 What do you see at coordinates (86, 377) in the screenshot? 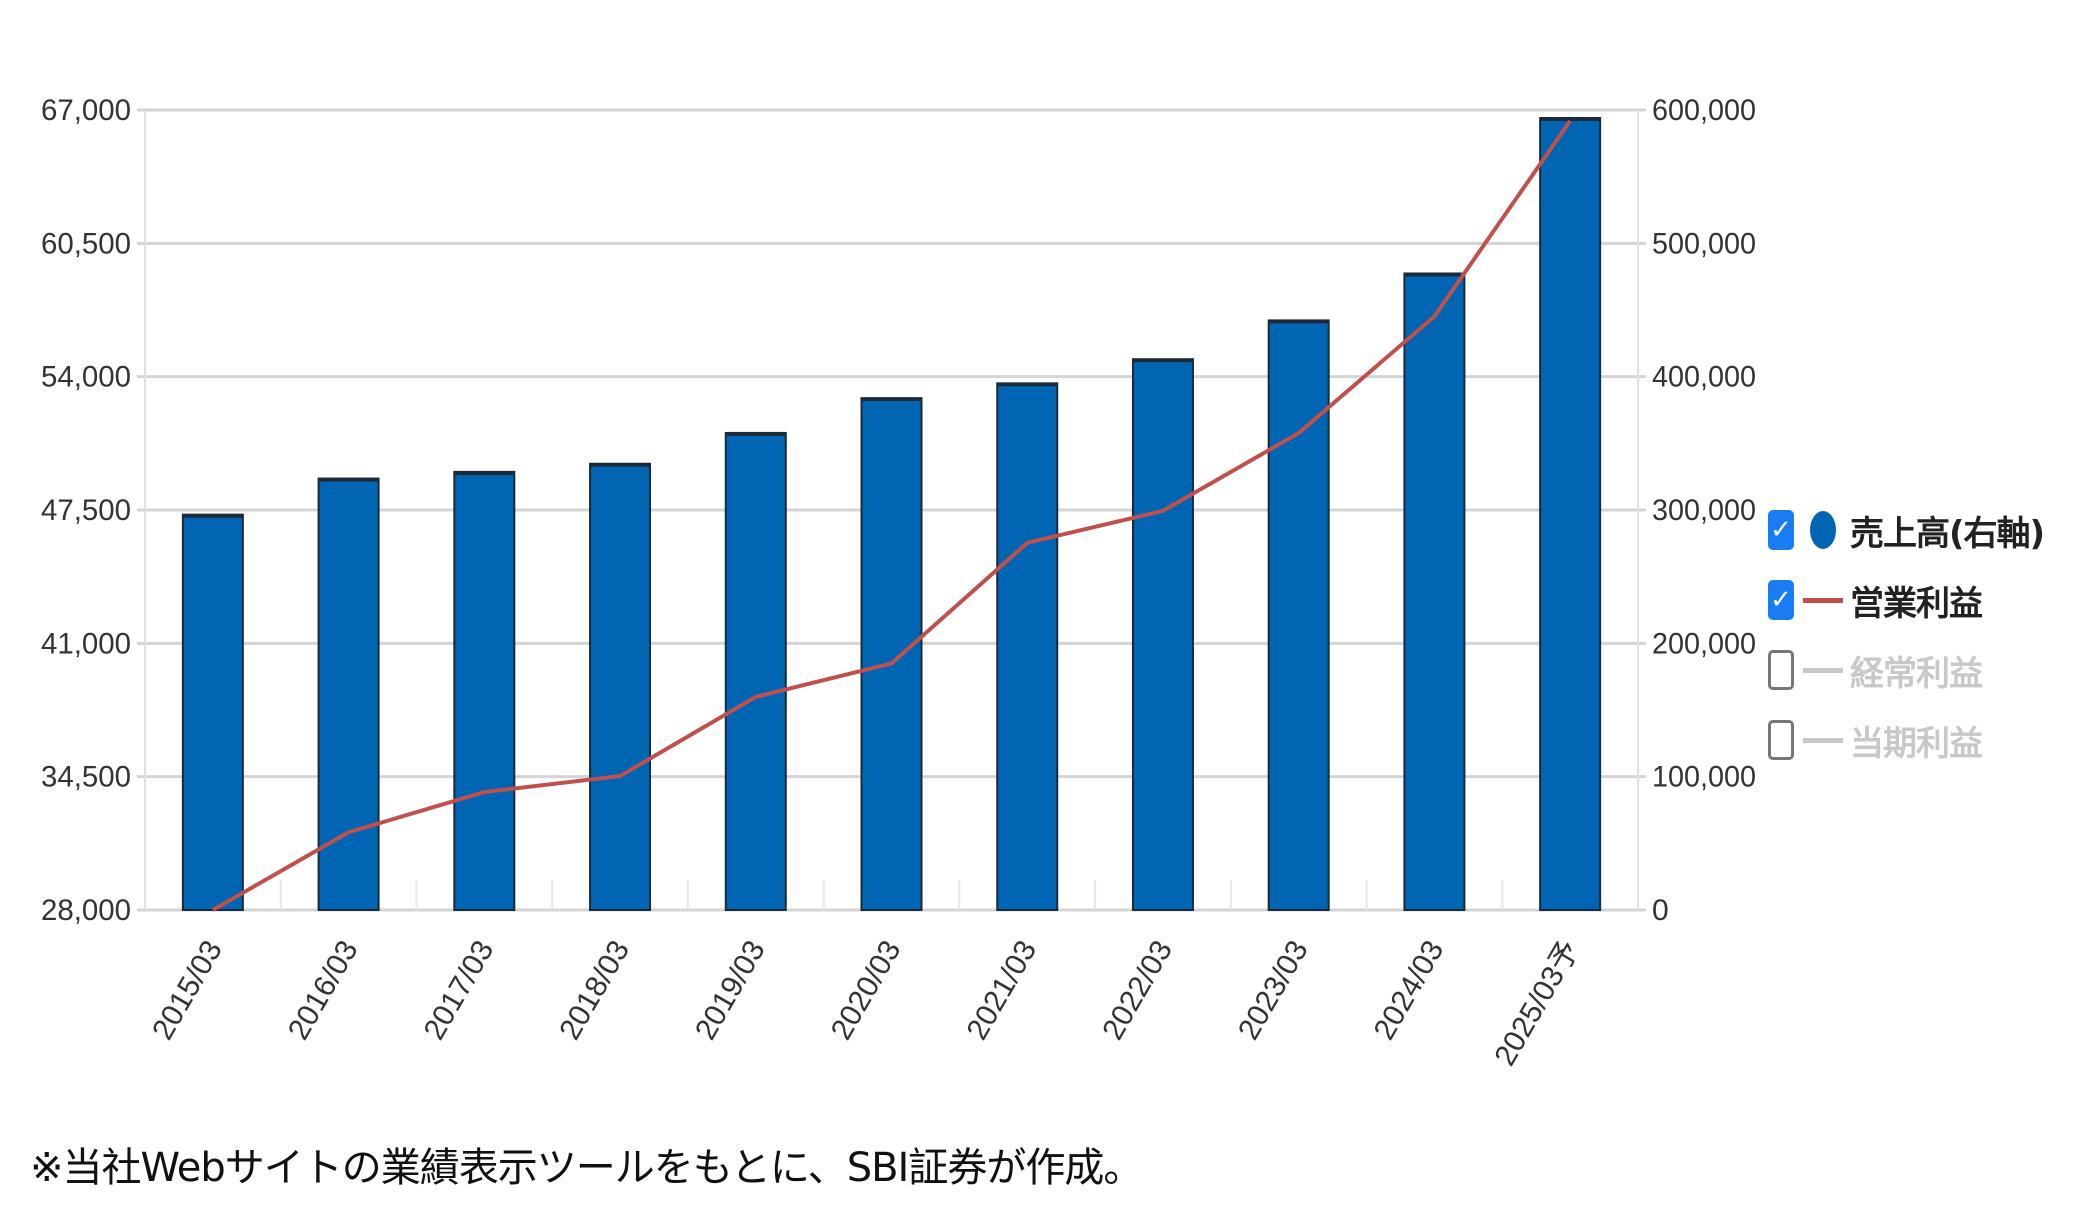
I see `left-tick-label: 54,000` at bounding box center [86, 377].